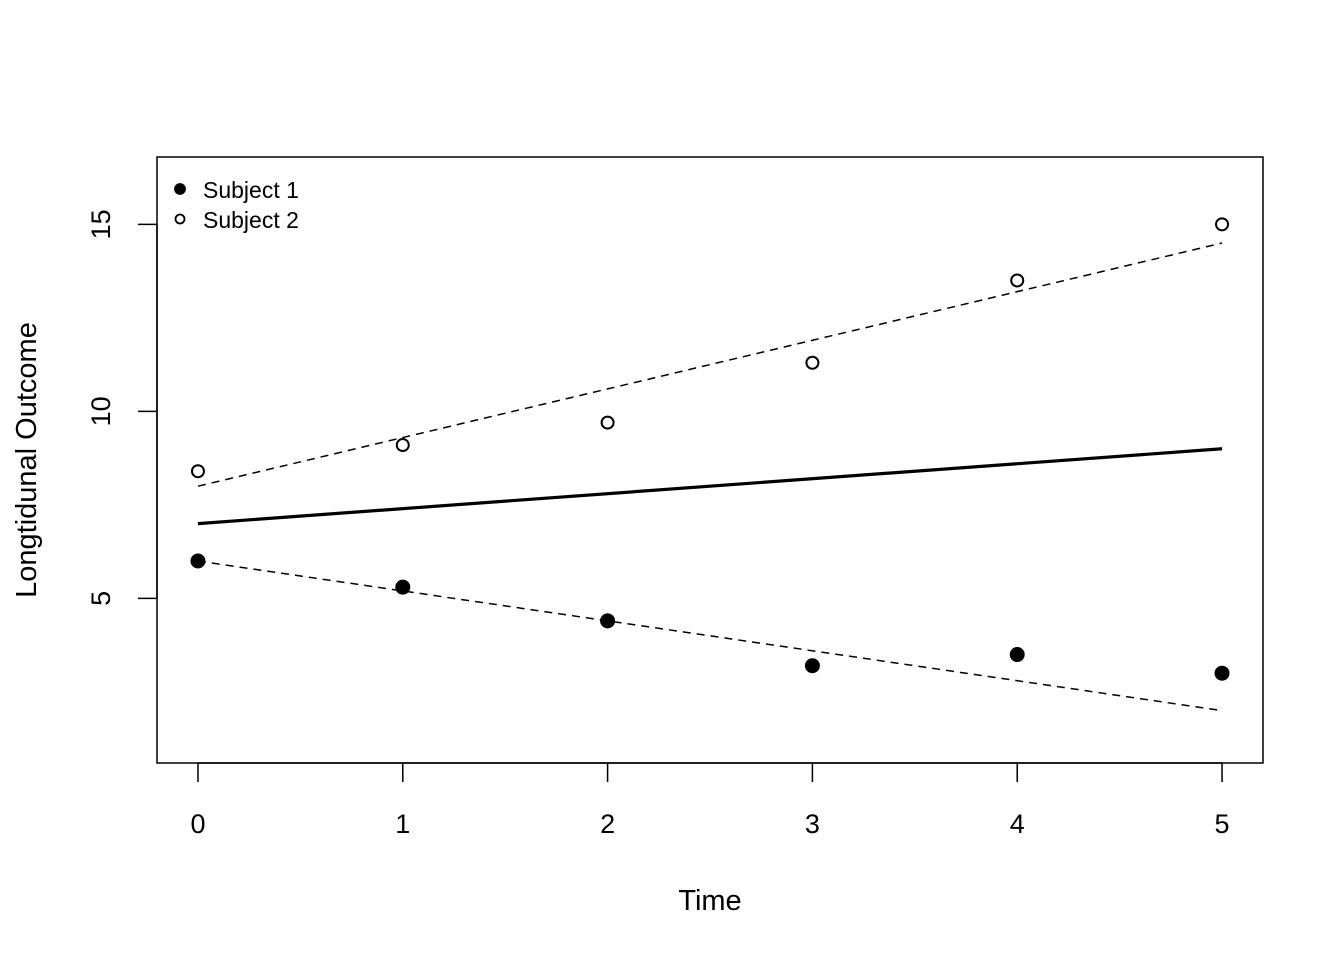  I want to click on legend: Subject 1 Subject 2, so click(236, 205).